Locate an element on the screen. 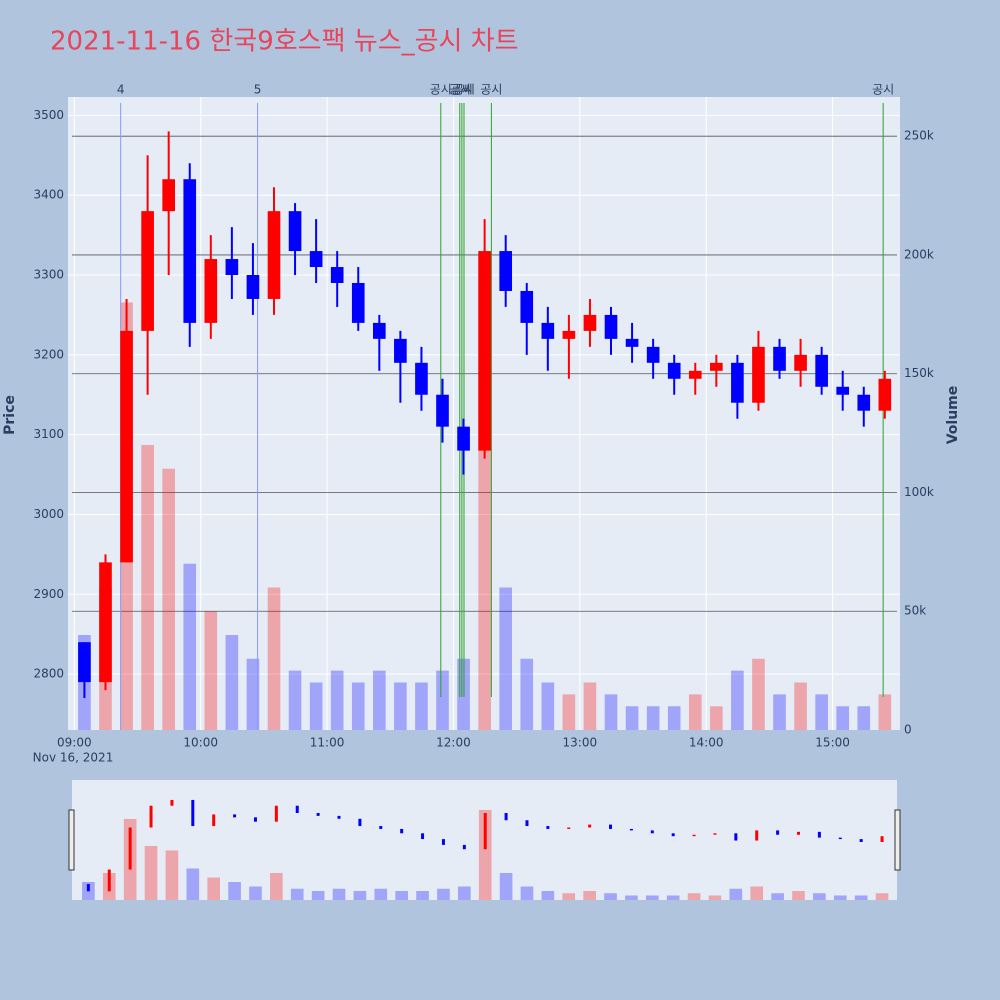  annotation-label: 5 is located at coordinates (258, 90).